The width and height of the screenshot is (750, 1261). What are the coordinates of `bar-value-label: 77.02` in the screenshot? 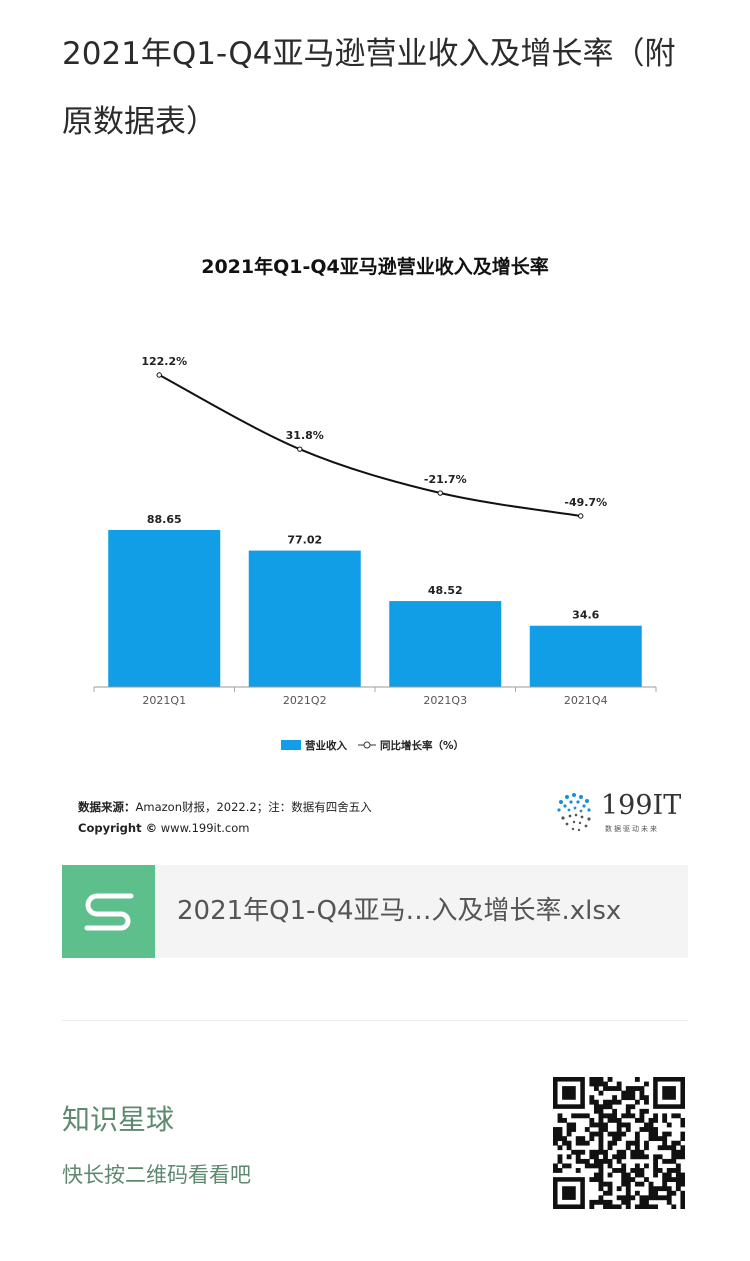 It's located at (304, 540).